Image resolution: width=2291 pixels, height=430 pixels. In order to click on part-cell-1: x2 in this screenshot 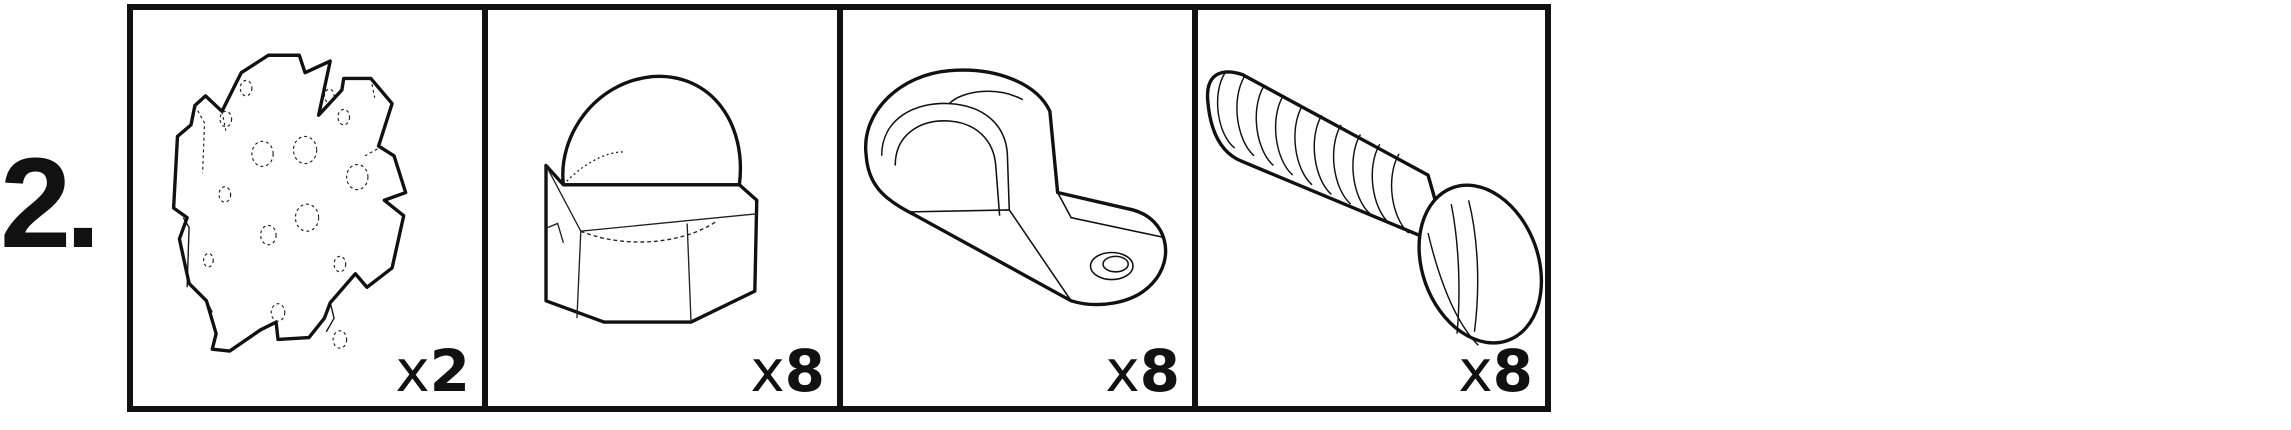, I will do `click(307, 208)`.